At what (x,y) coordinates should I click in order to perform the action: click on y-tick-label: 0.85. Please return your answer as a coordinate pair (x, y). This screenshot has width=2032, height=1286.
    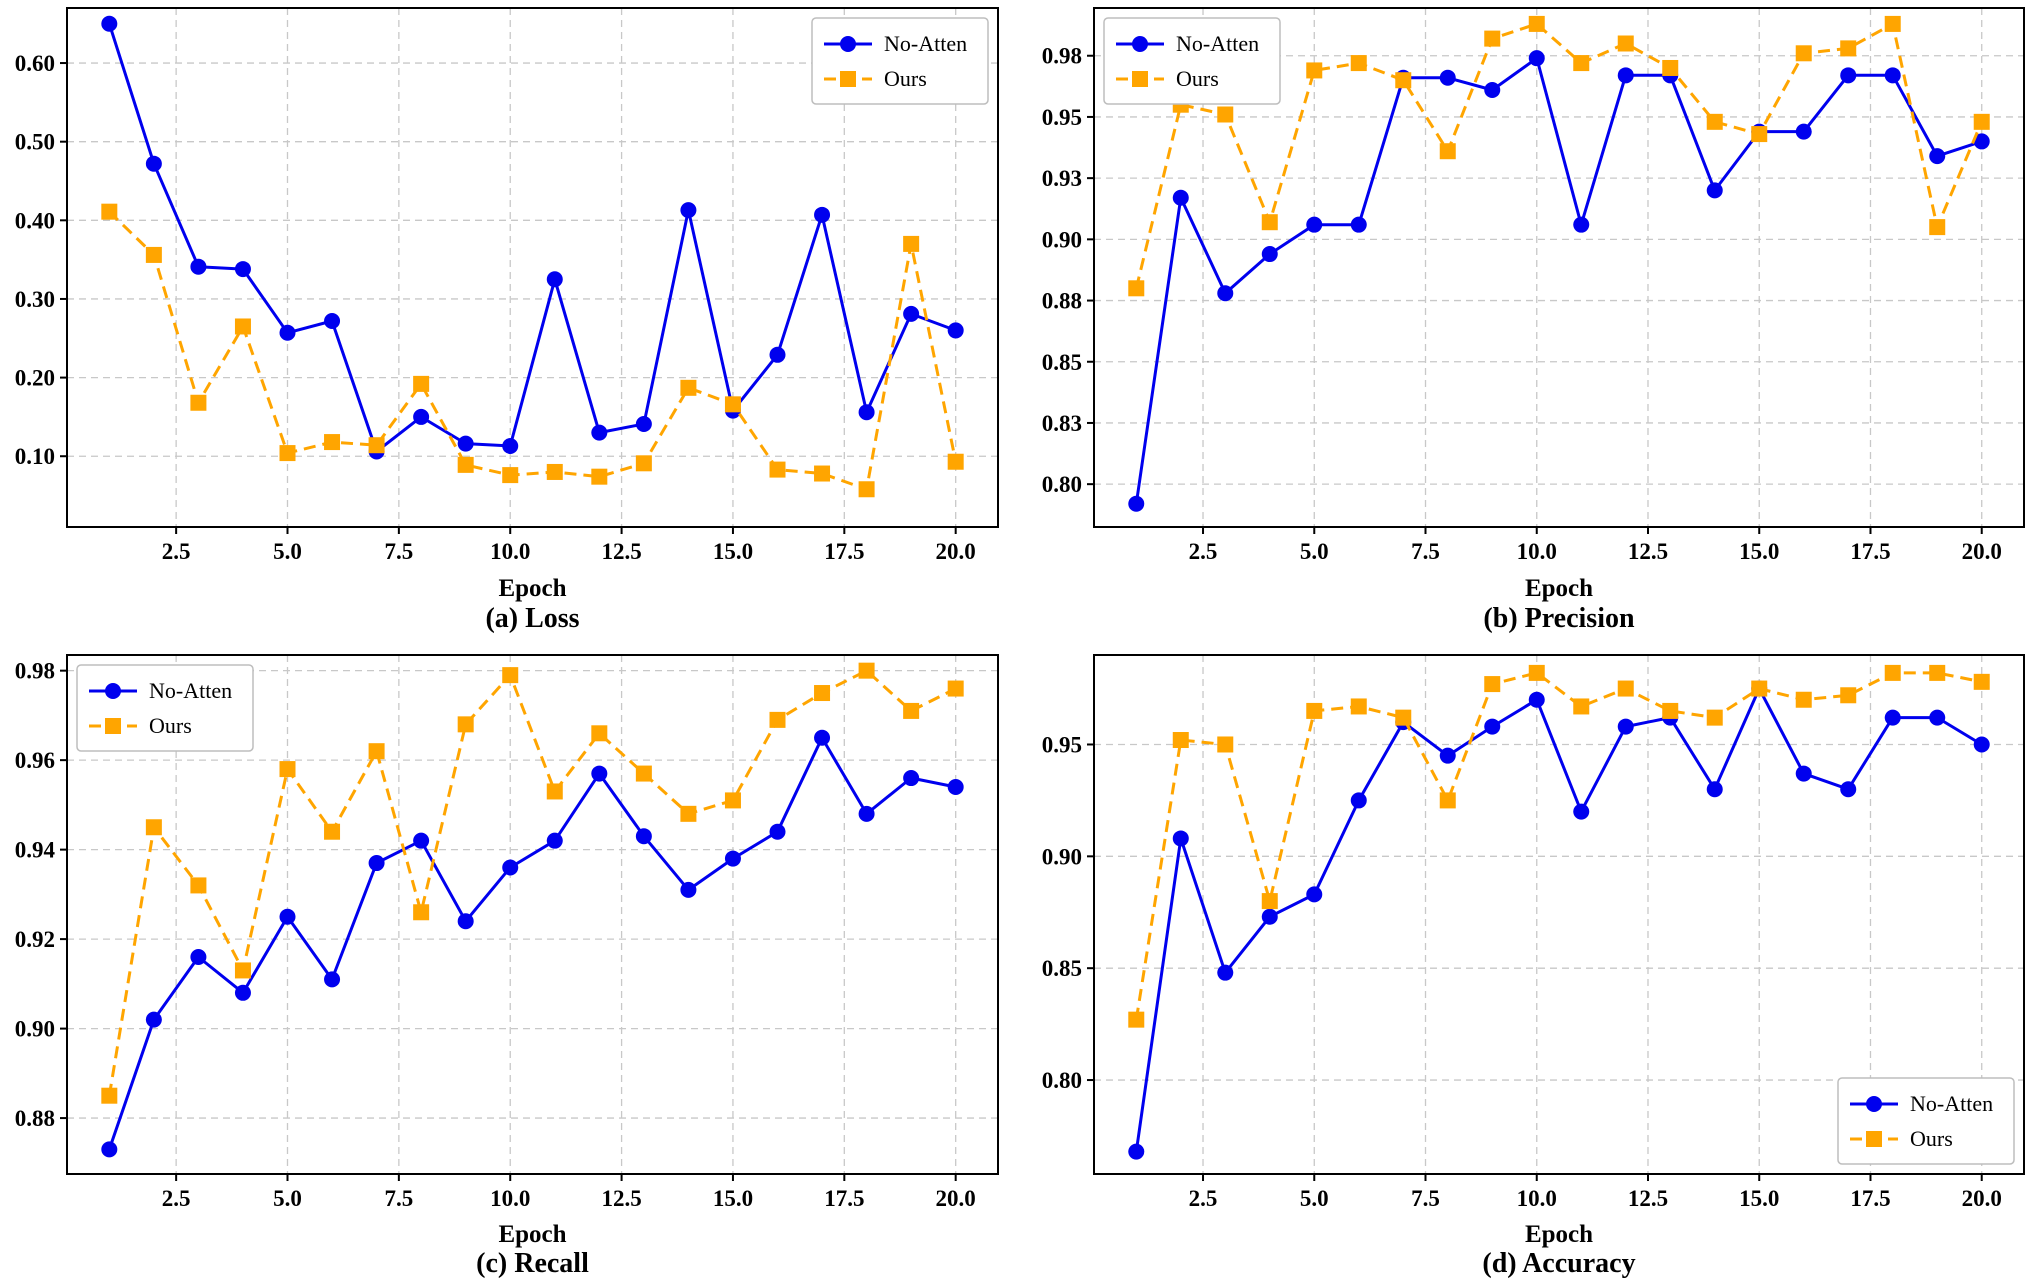
    Looking at the image, I should click on (1062, 362).